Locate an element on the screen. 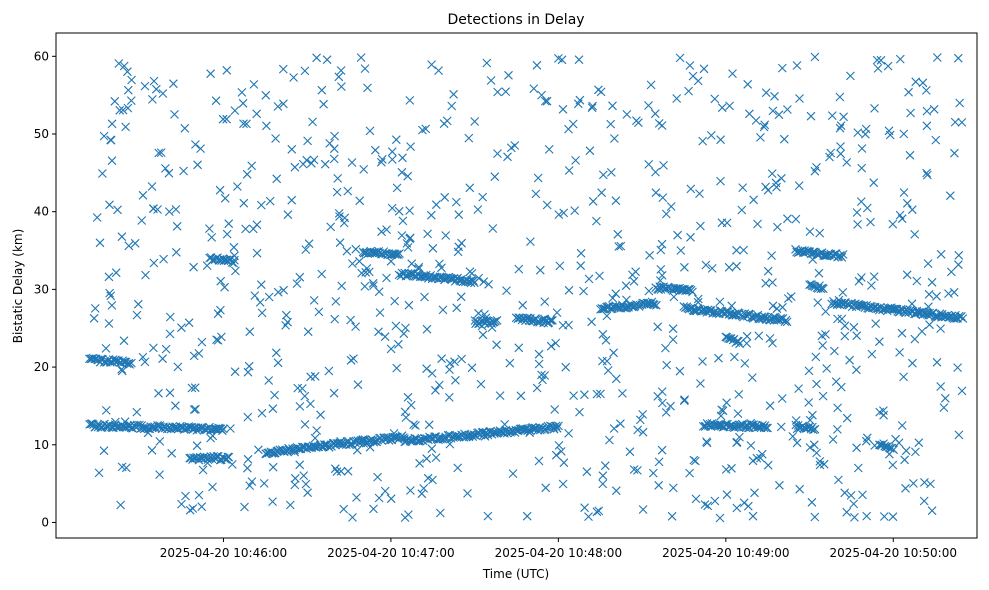 The image size is (989, 590). y-tick-label: 60 is located at coordinates (41, 56).